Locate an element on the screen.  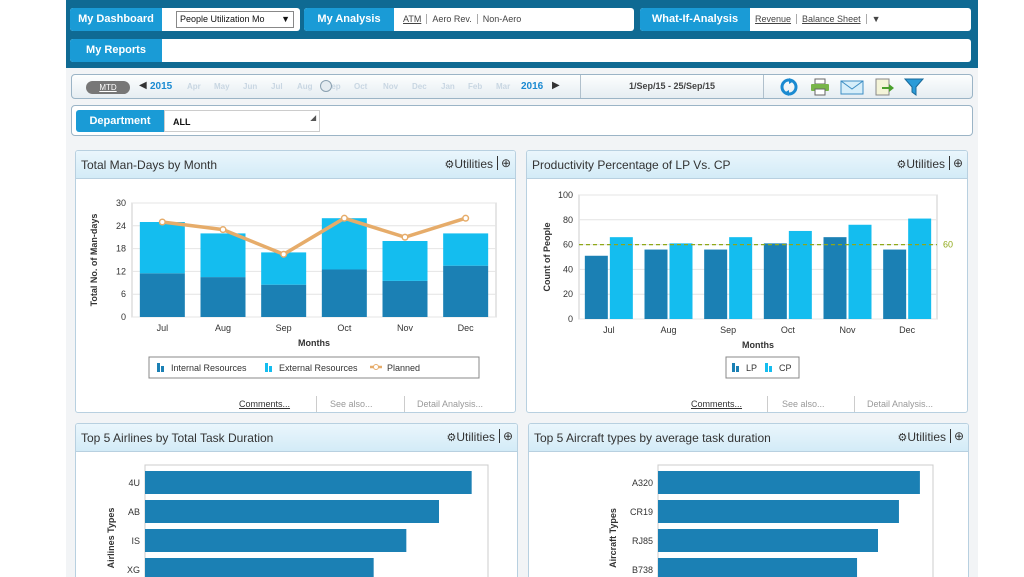
month-jan: Jan is located at coordinates (448, 86).